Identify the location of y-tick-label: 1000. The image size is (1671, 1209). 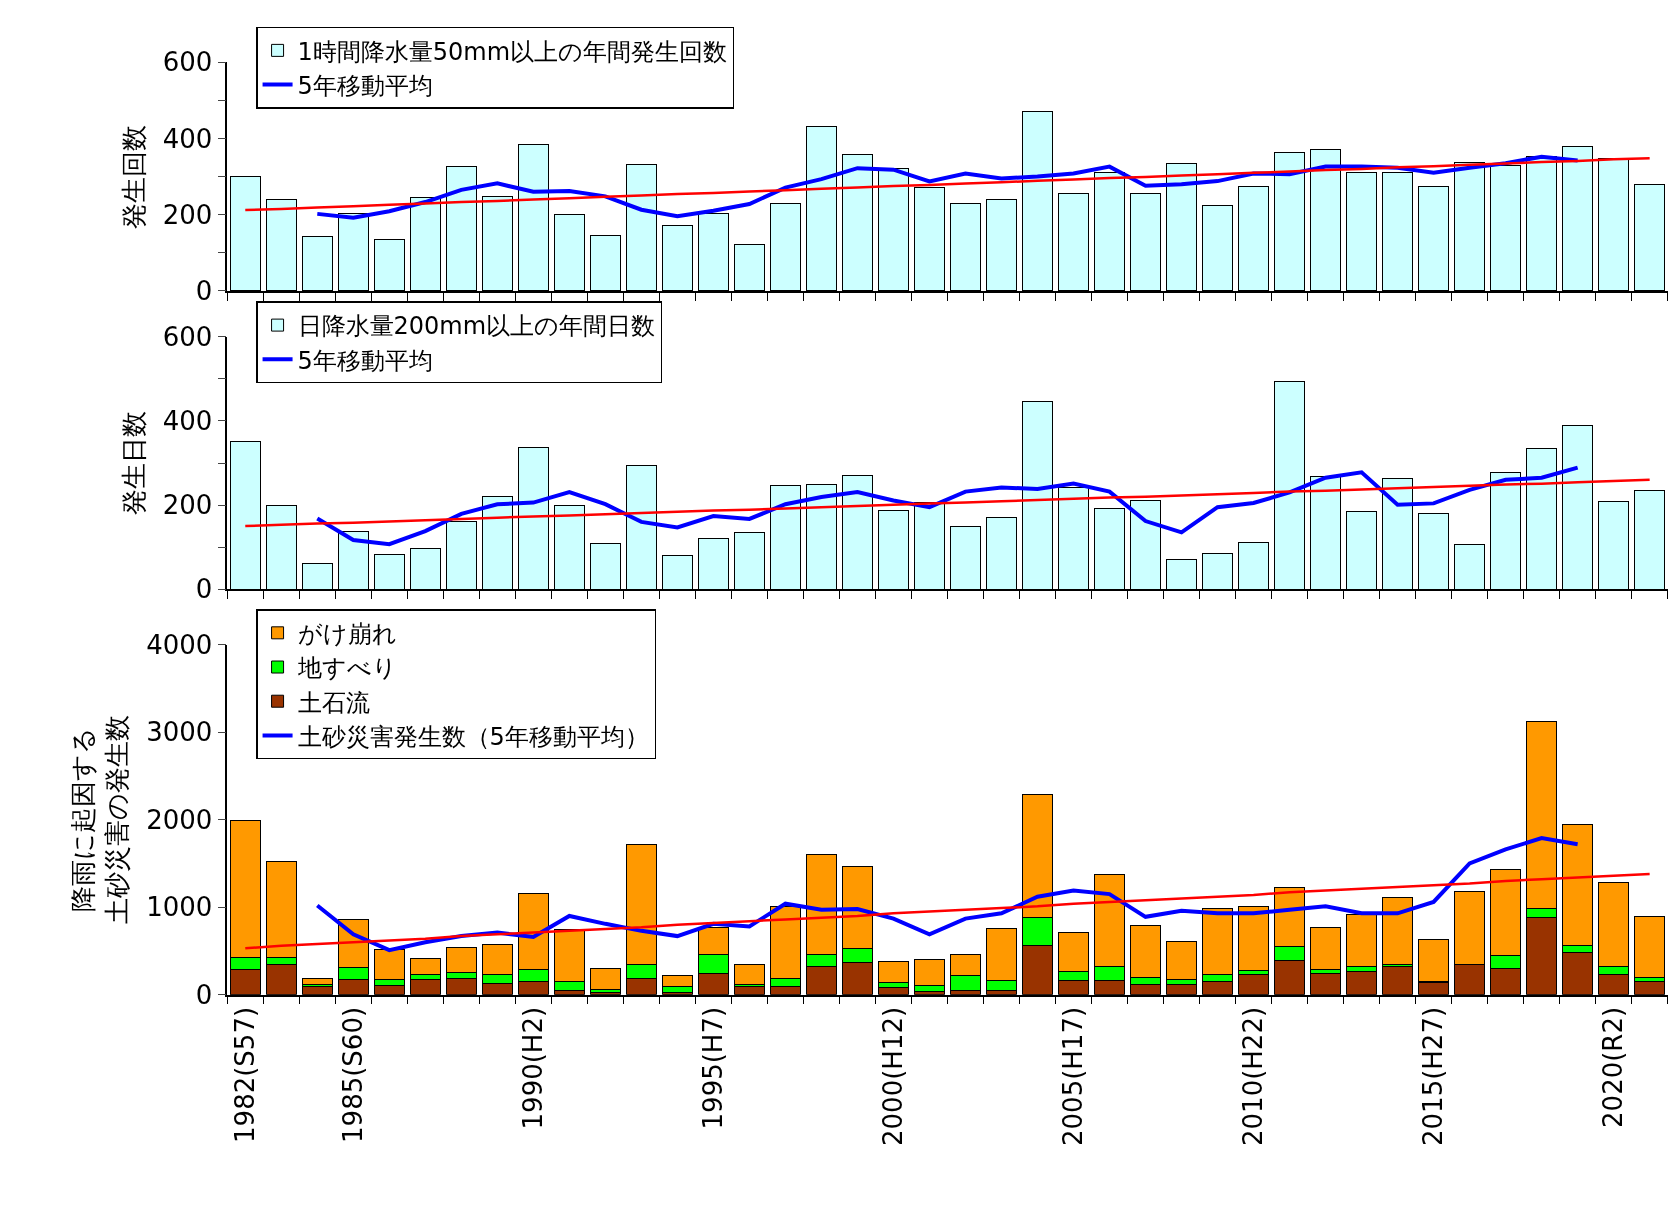
(179, 907).